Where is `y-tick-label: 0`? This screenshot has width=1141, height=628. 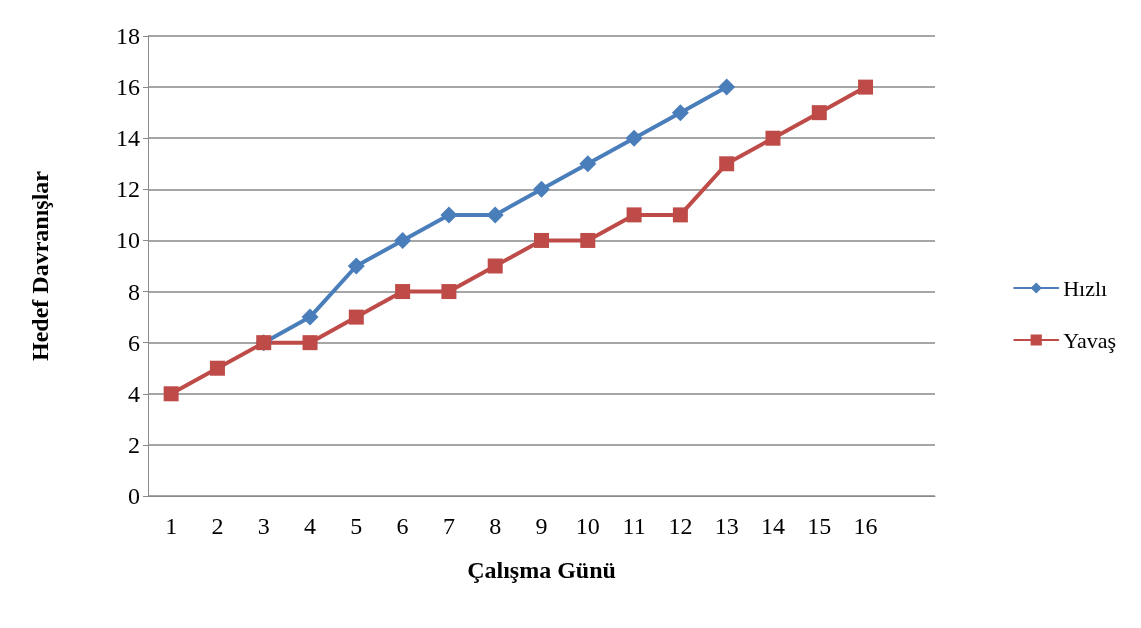
y-tick-label: 0 is located at coordinates (134, 496).